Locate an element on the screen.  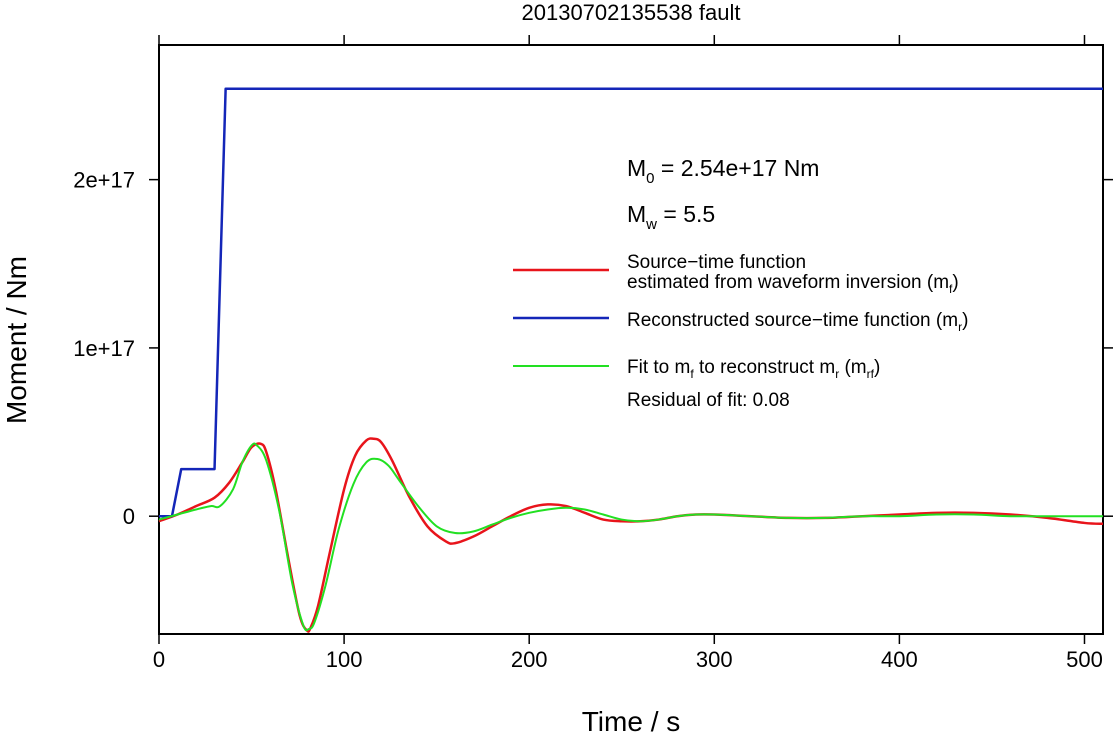
annotation-residual: Residual of fit: 0.08 is located at coordinates (708, 400).